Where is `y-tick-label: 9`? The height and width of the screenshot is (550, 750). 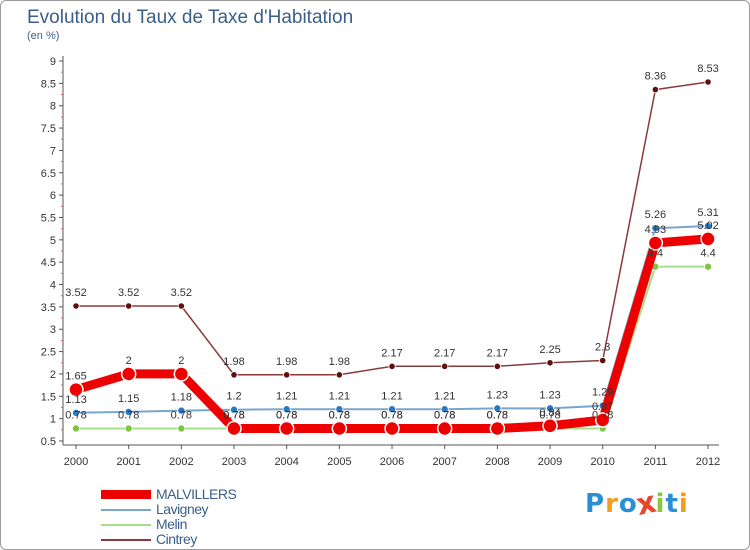 y-tick-label: 9 is located at coordinates (53, 62).